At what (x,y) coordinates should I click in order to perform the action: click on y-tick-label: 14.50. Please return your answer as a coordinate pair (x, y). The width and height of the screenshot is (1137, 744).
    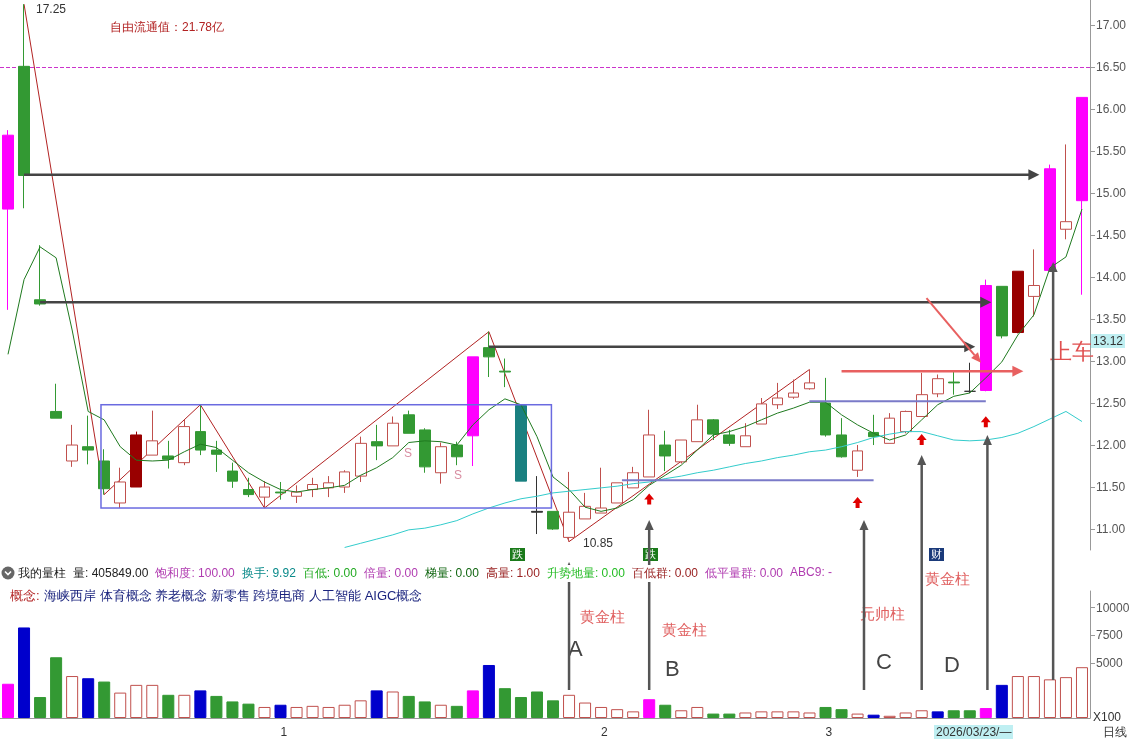
    Looking at the image, I should click on (1111, 235).